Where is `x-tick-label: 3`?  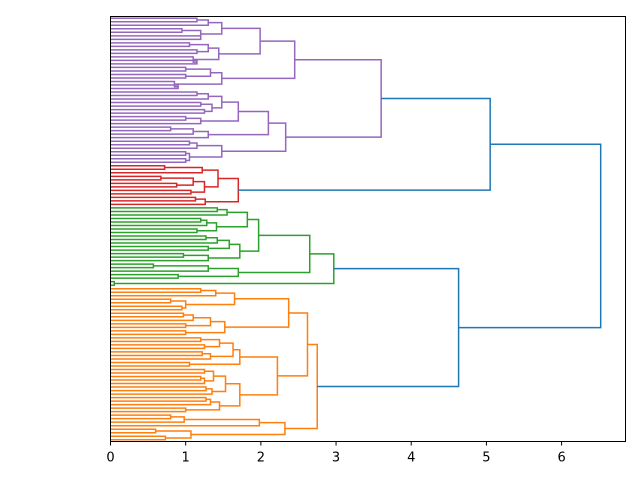
x-tick-label: 3 is located at coordinates (336, 458).